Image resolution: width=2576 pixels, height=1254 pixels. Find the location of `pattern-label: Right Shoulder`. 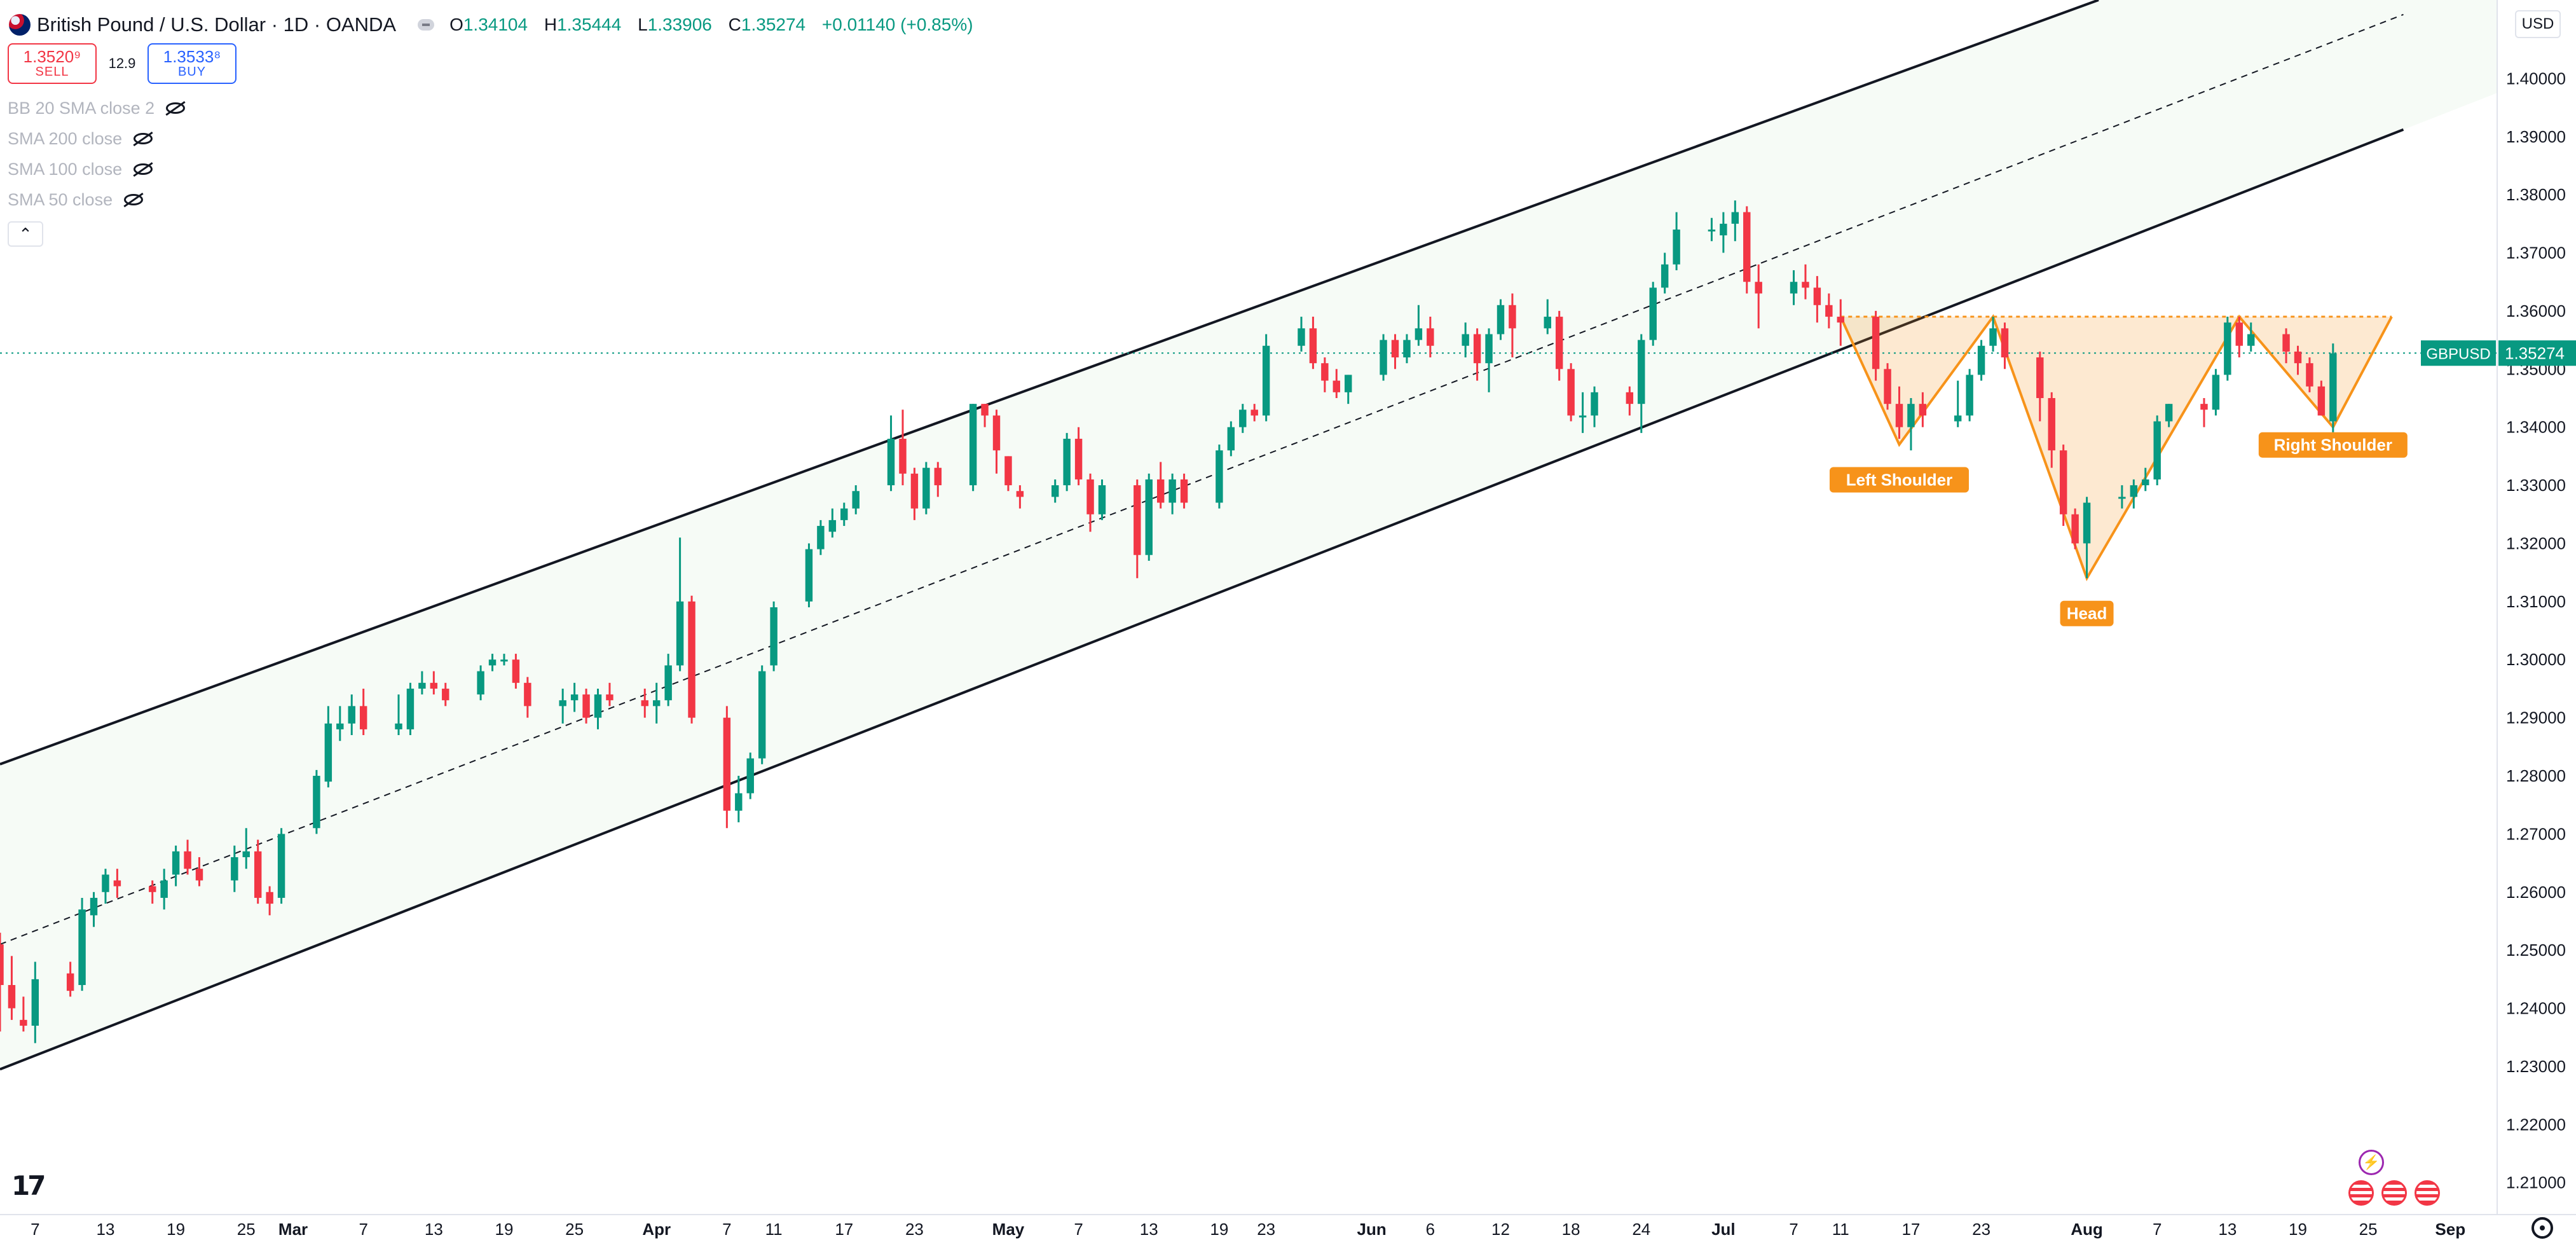

pattern-label: Right Shoulder is located at coordinates (2333, 445).